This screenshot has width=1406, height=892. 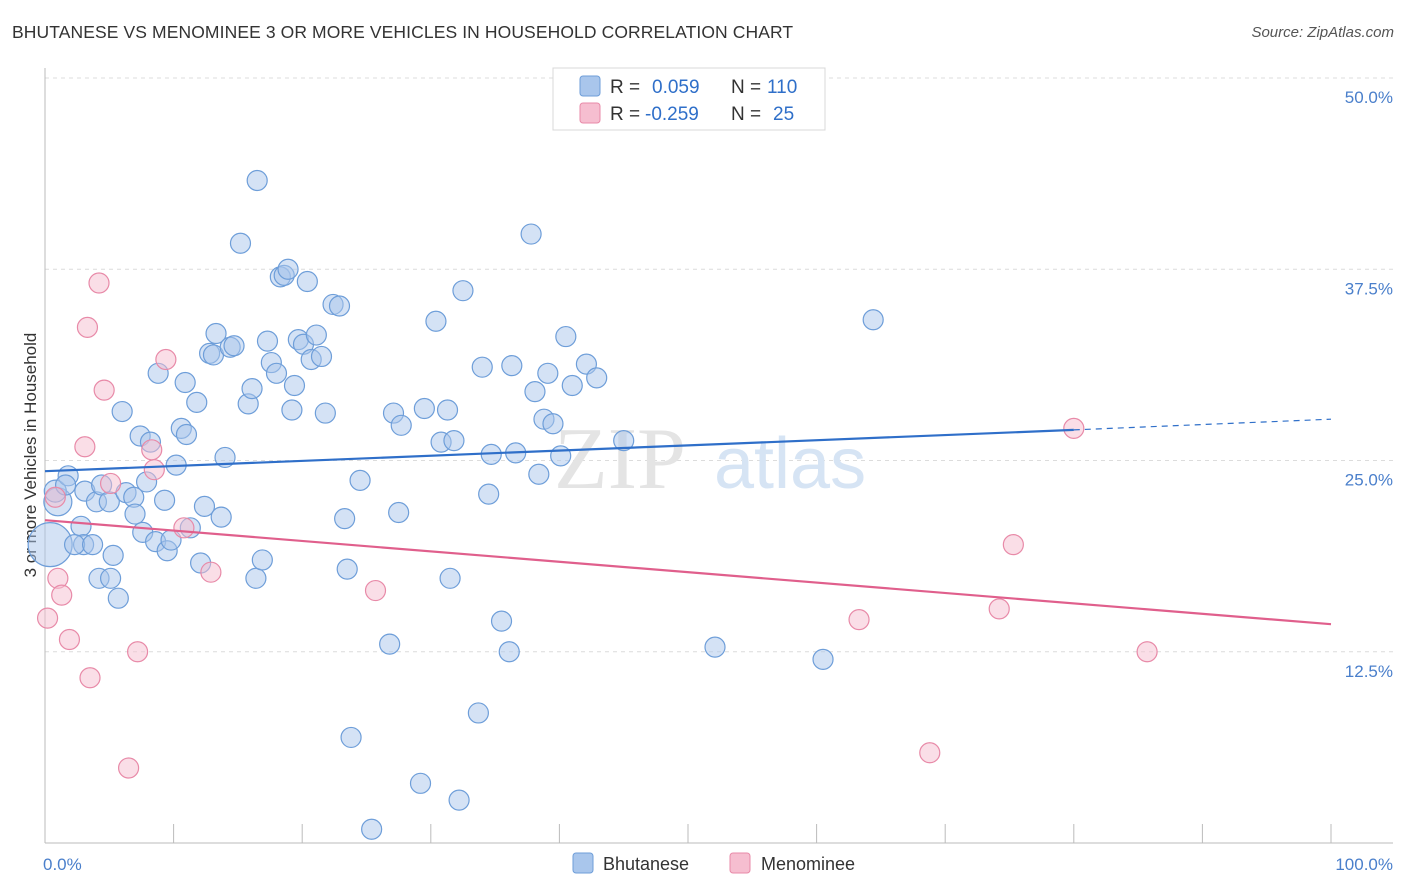 I want to click on bottom-legend: Bhutanese Menominee, so click(x=713, y=863).